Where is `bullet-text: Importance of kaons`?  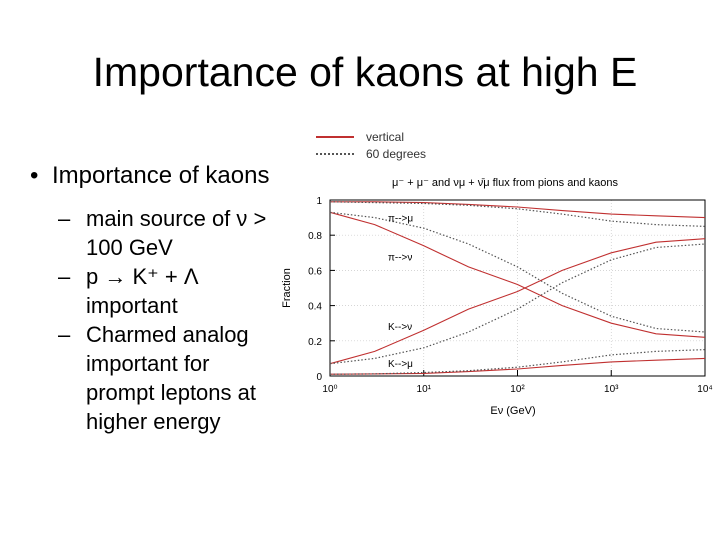 bullet-text: Importance of kaons is located at coordinates (161, 175).